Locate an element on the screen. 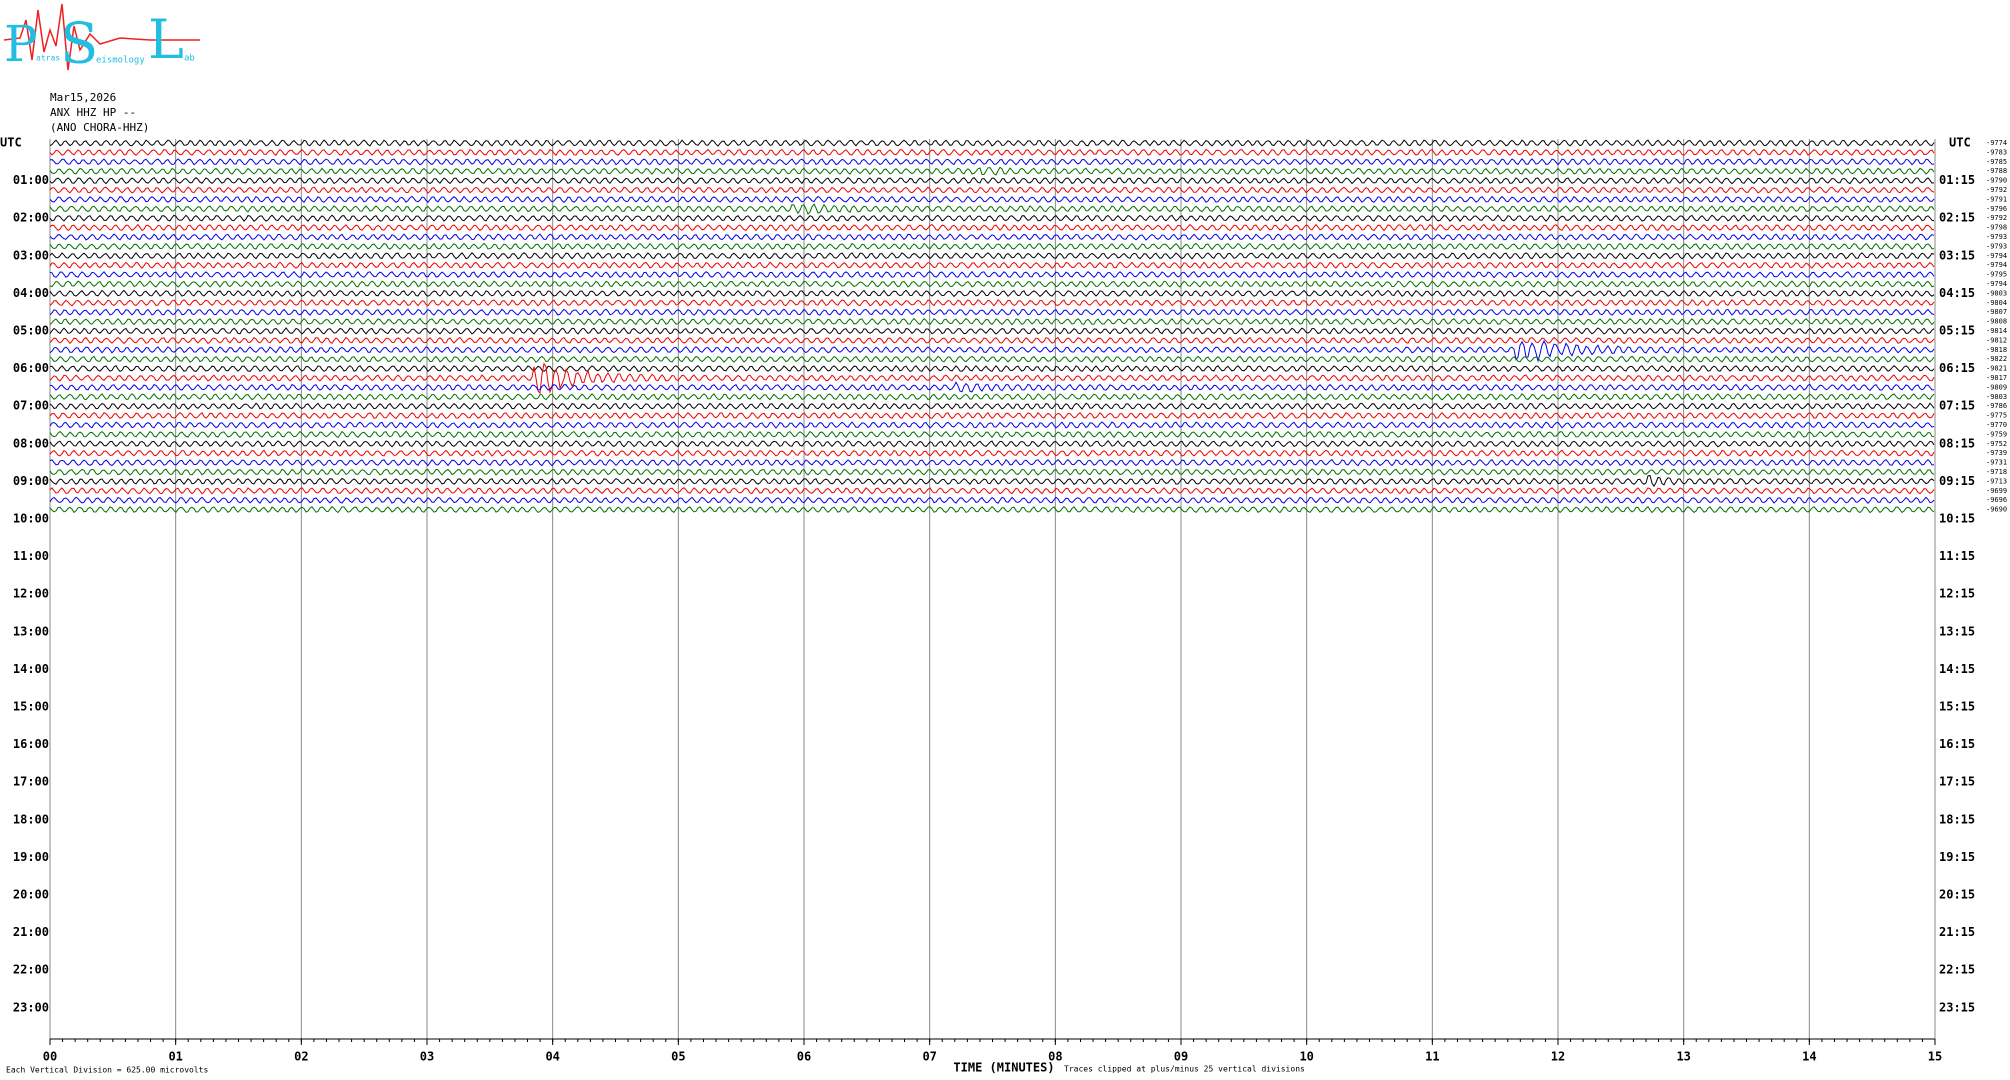 This screenshot has height=1080, width=2010. left-time-label: 04:00 is located at coordinates (31, 293).